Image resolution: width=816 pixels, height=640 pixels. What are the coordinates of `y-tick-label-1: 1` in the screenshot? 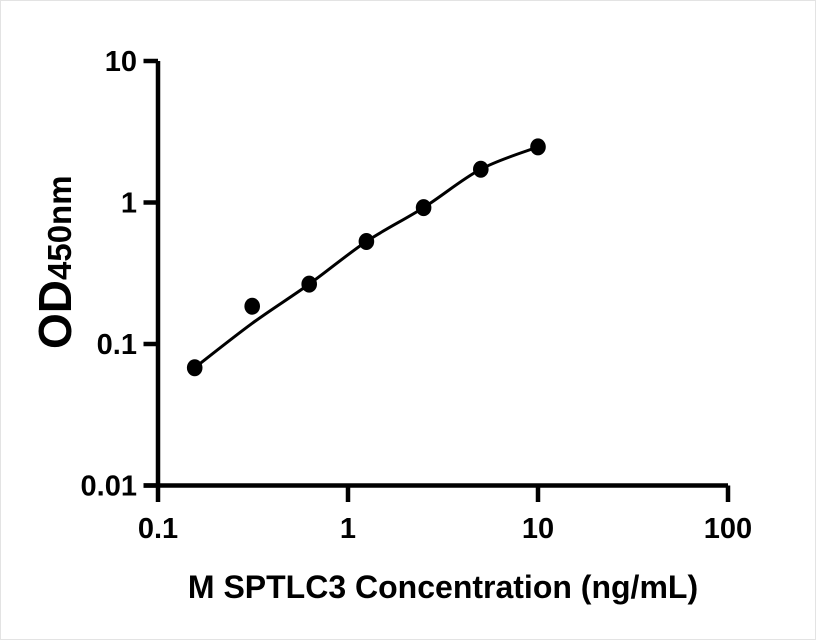 It's located at (129, 204).